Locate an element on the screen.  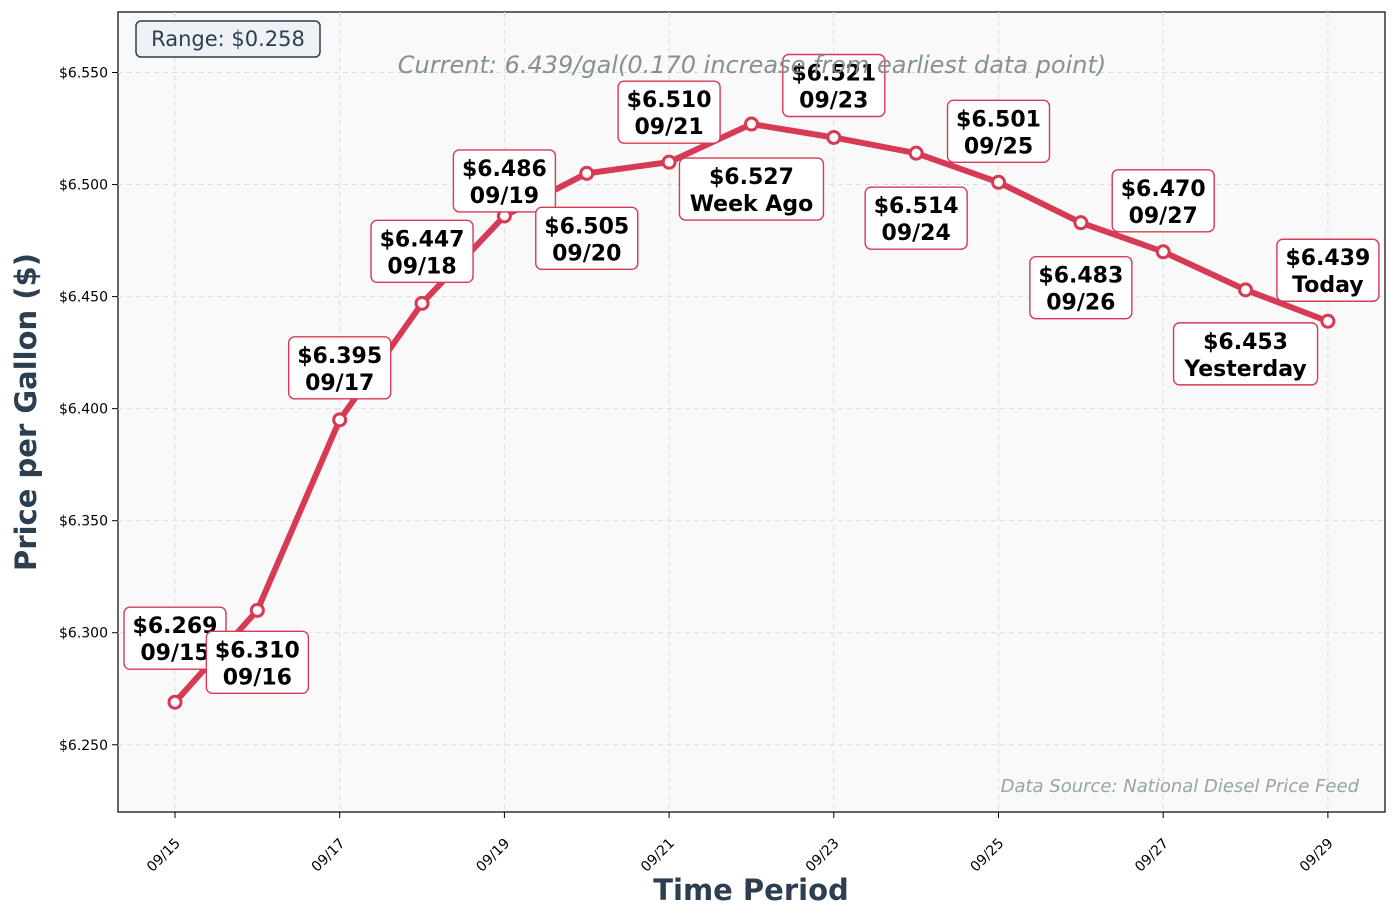
x-tick-label: 09/25 is located at coordinates (987, 856).